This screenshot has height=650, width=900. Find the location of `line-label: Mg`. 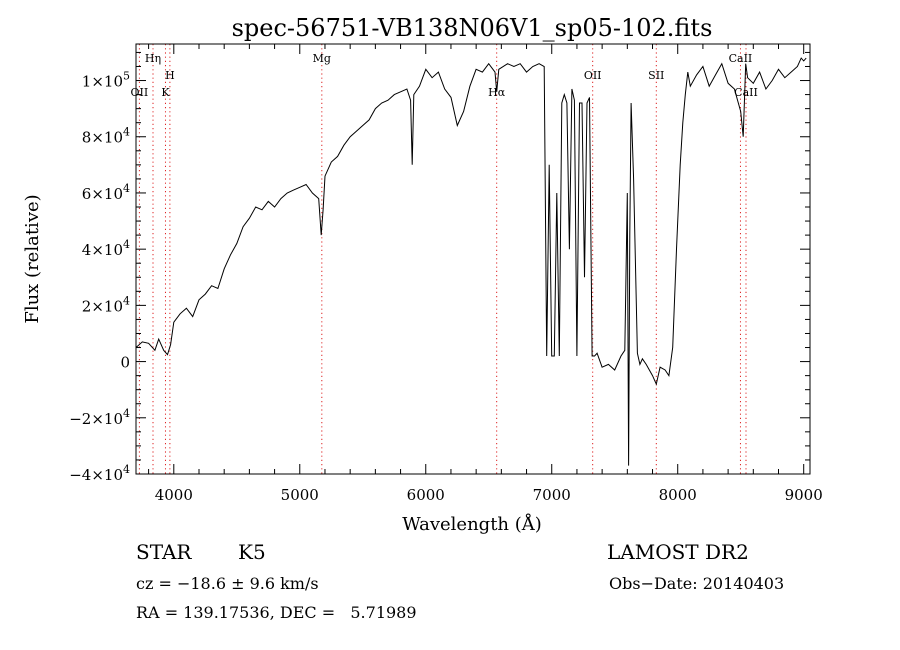

line-label: Mg is located at coordinates (322, 58).